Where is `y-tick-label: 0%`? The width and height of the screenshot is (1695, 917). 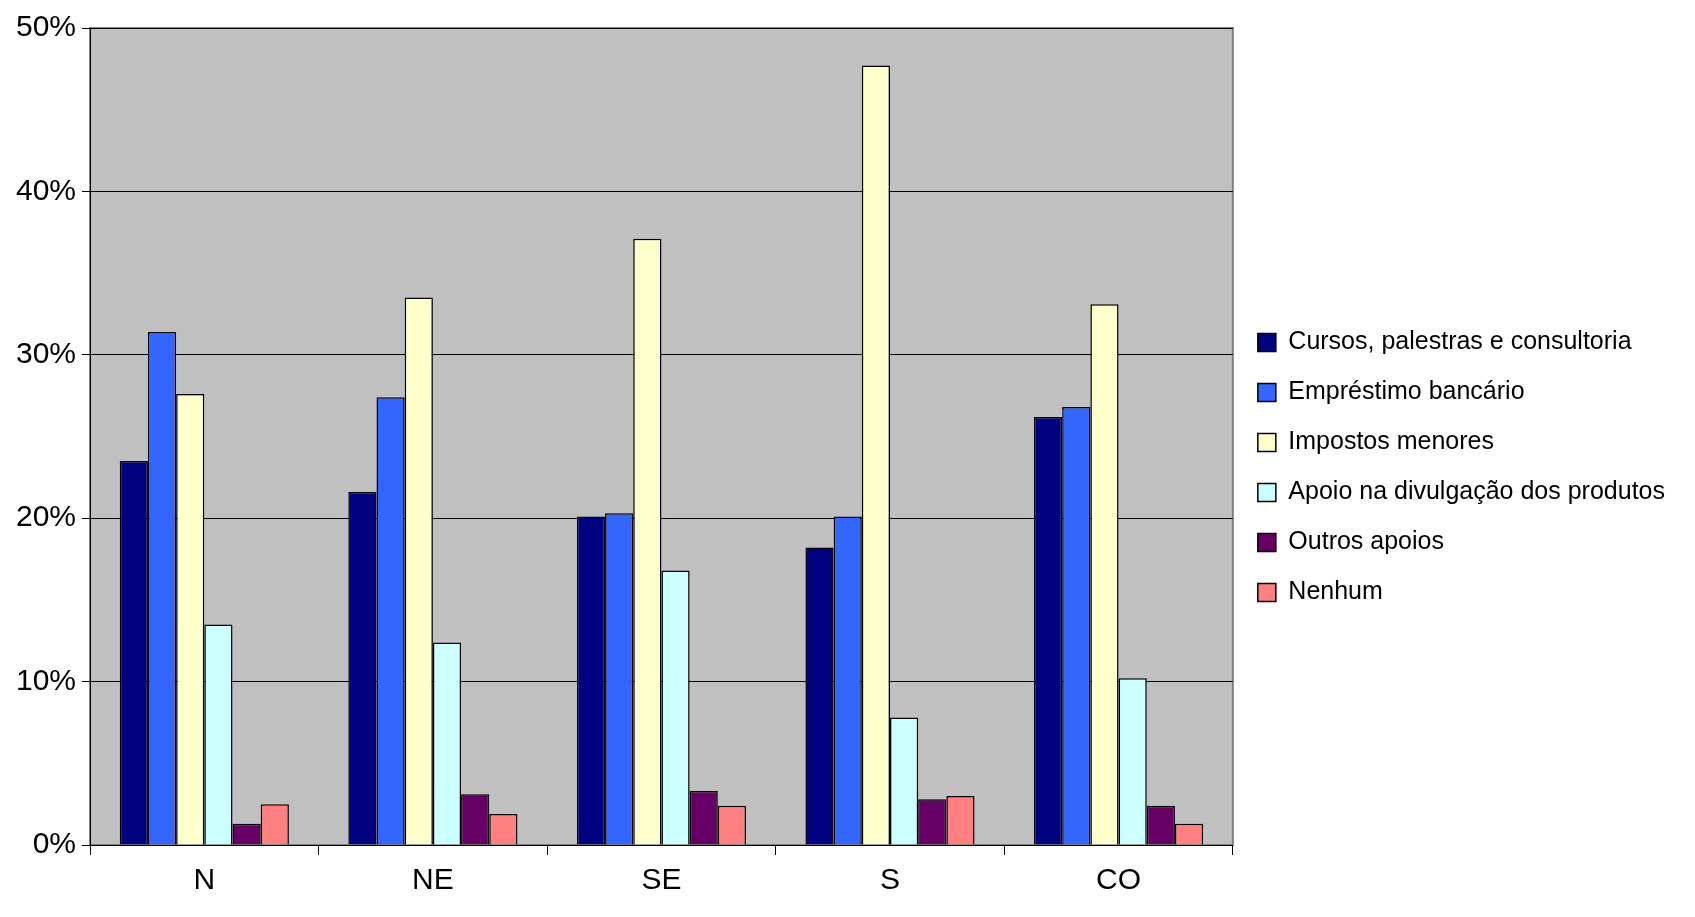 y-tick-label: 0% is located at coordinates (54, 843).